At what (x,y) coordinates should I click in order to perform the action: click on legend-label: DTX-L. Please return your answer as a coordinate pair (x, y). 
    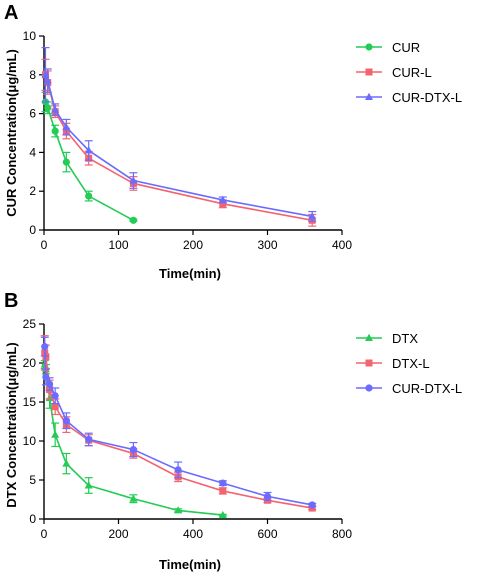
    Looking at the image, I should click on (411, 363).